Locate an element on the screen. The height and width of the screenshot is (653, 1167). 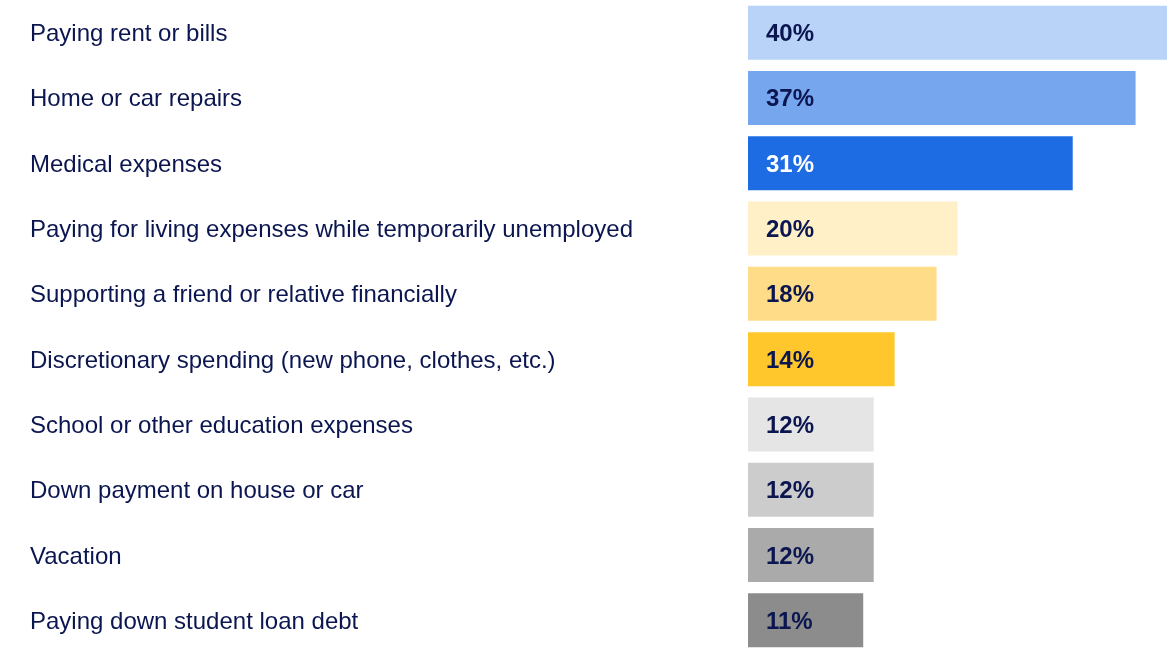
y-tick-label: Supporting a friend or relative financially is located at coordinates (243, 294).